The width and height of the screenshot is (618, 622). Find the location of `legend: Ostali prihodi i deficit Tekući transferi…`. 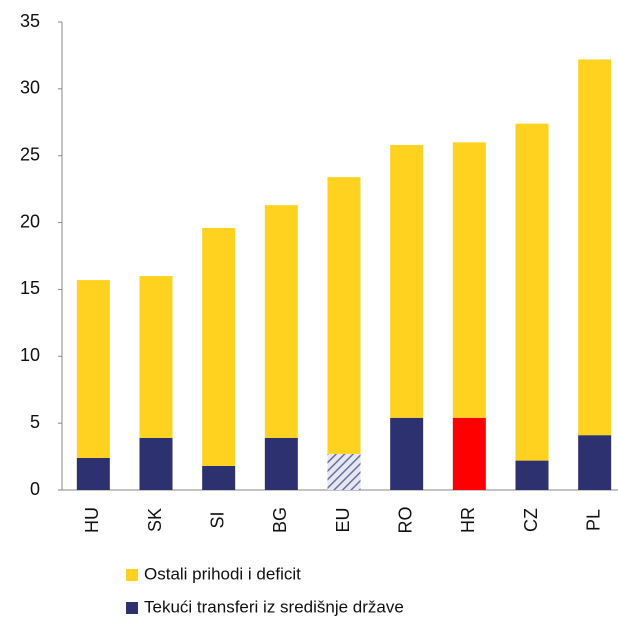

legend: Ostali prihodi i deficit Tekući transferi… is located at coordinates (265, 590).